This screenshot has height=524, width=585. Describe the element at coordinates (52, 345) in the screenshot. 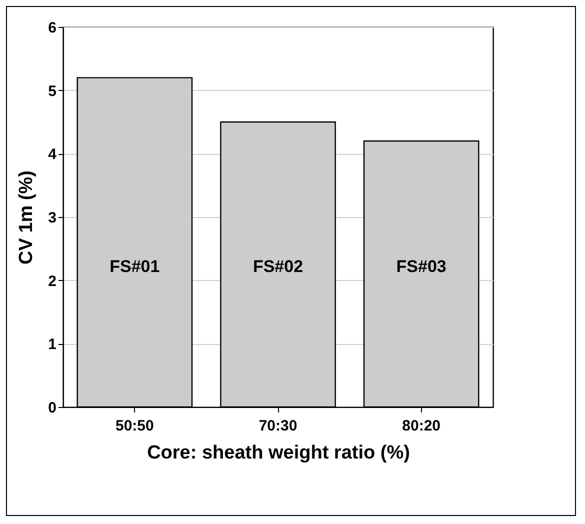

I see `y-tick-label: 1` at that location.